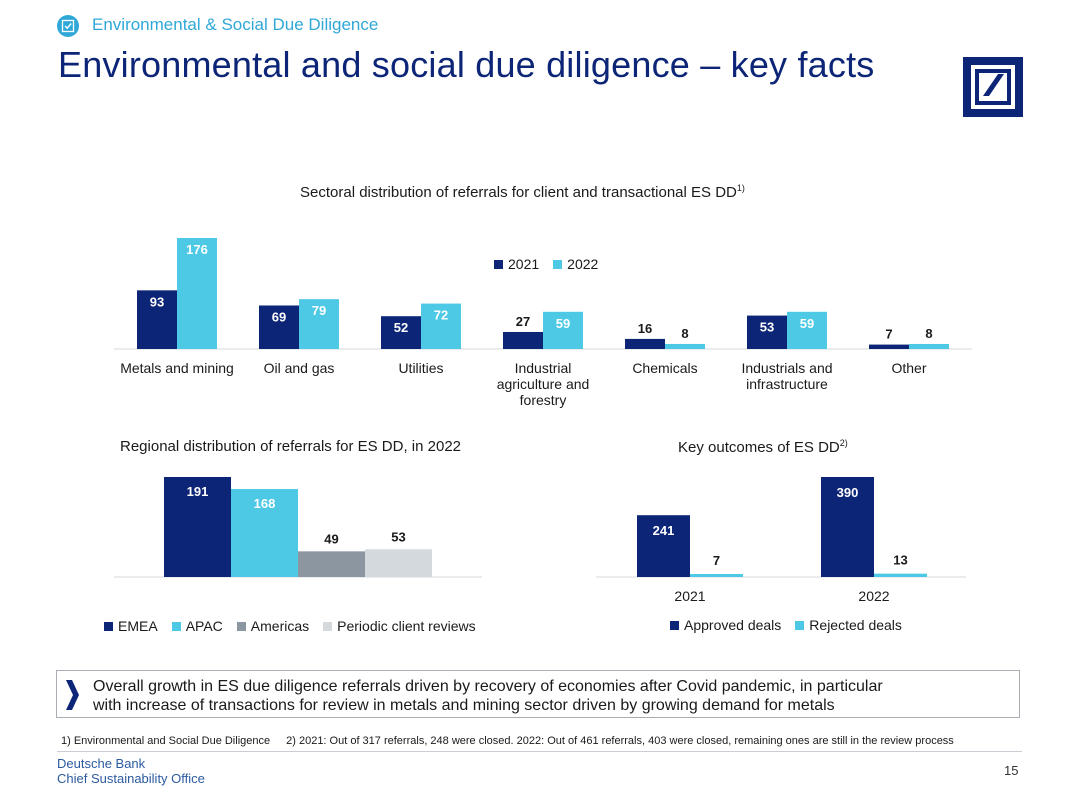 The width and height of the screenshot is (1080, 810). What do you see at coordinates (398, 563) in the screenshot?
I see `region-bar-periodic-client-reviews` at bounding box center [398, 563].